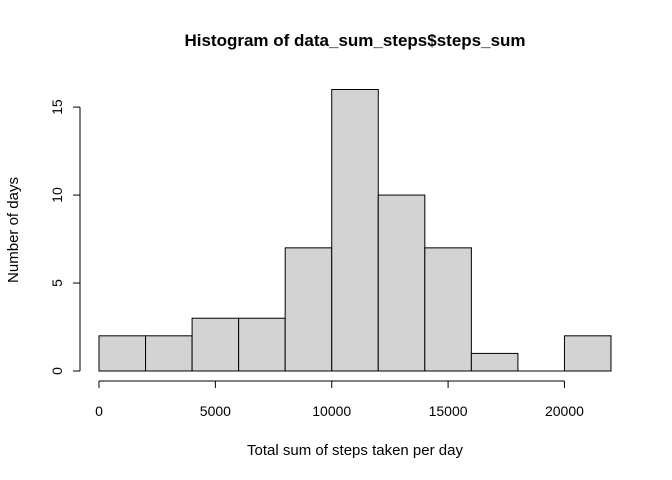 This screenshot has width=672, height=480. What do you see at coordinates (354, 40) in the screenshot?
I see `chart-title: Histogram of data_sum_steps$steps_sum` at bounding box center [354, 40].